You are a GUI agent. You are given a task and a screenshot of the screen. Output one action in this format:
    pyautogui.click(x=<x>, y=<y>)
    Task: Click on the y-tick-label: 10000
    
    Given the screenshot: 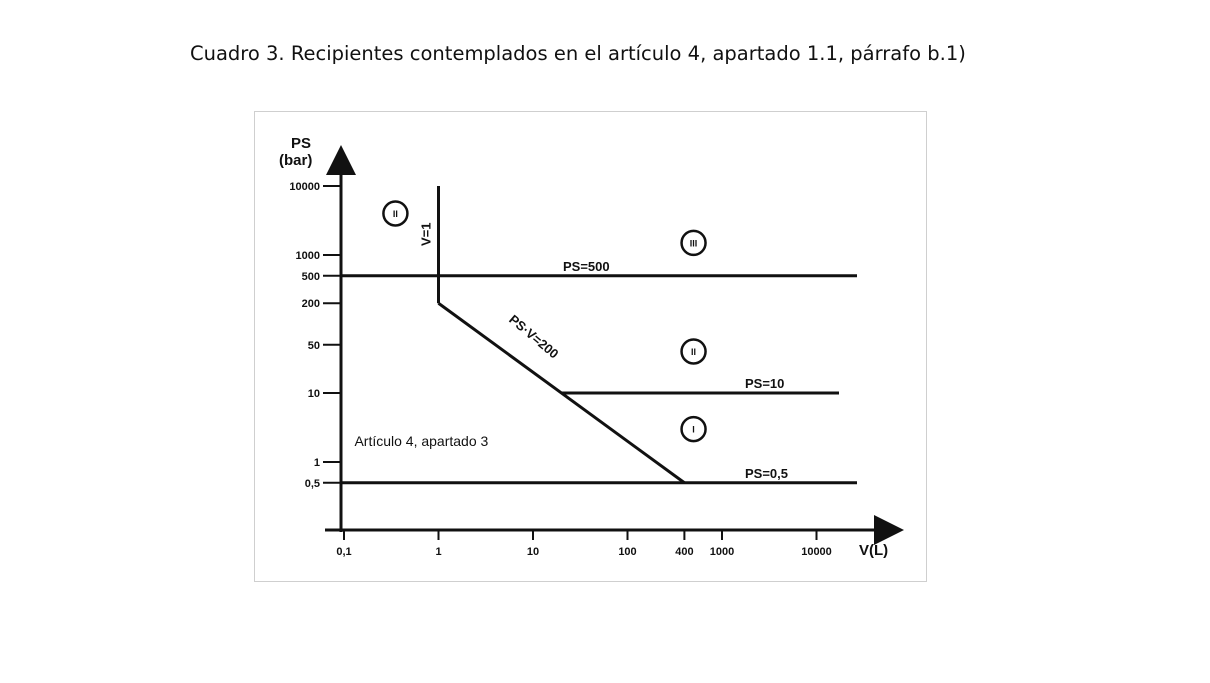 What is the action you would take?
    pyautogui.click(x=304, y=187)
    